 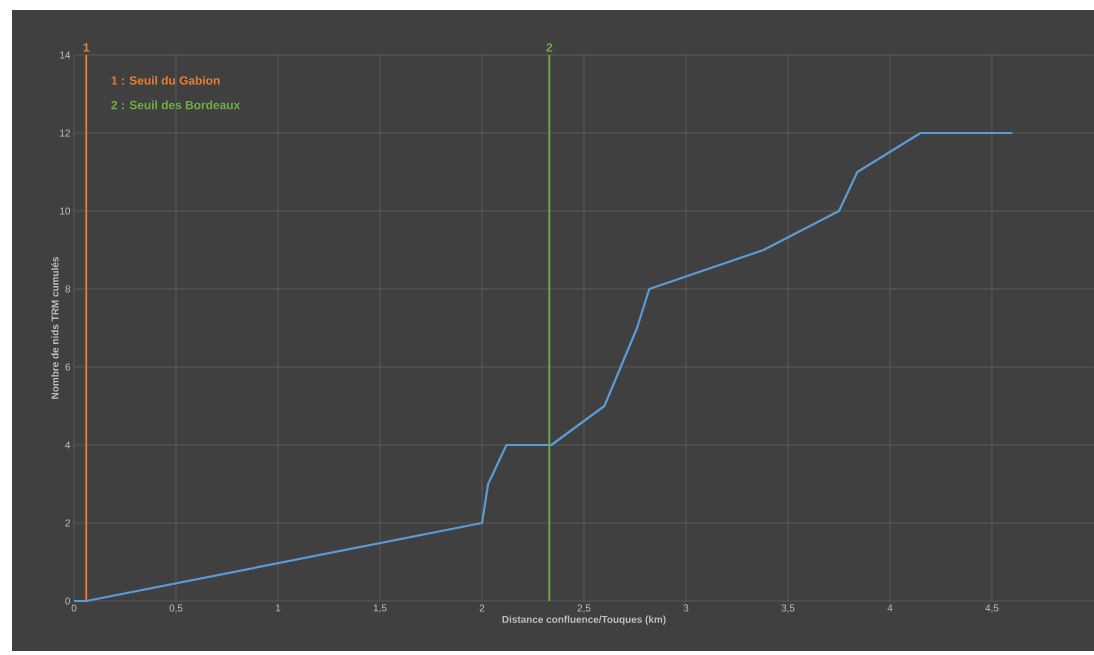 I want to click on x-tick-label: 3, so click(x=686, y=608).